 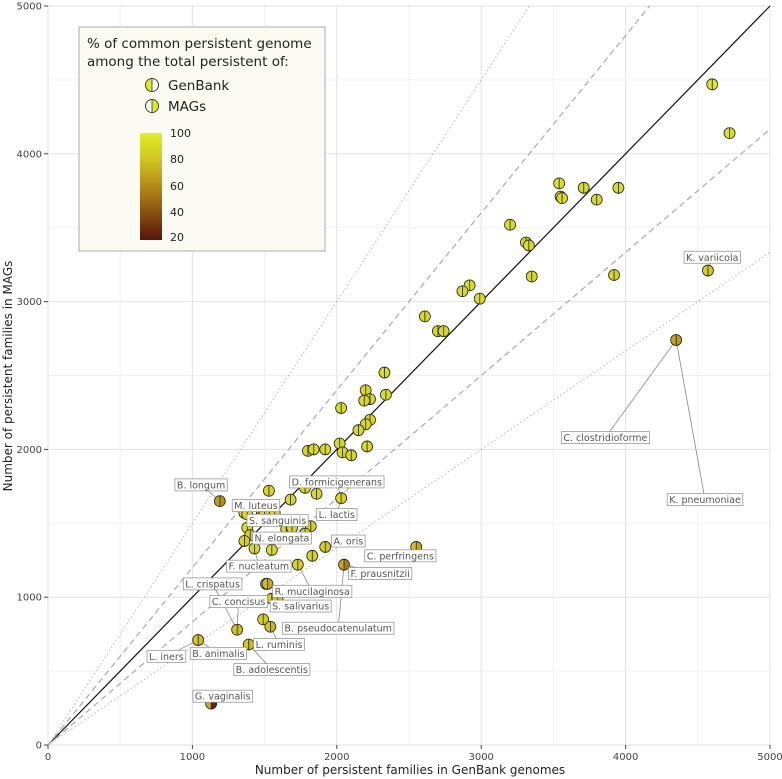 I want to click on legend-mags-marker, so click(x=152, y=106).